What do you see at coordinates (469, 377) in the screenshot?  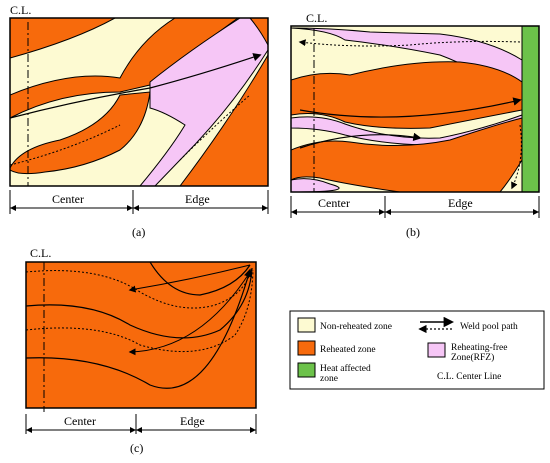 I see `legend-label-center-line: C.L. Center Line` at bounding box center [469, 377].